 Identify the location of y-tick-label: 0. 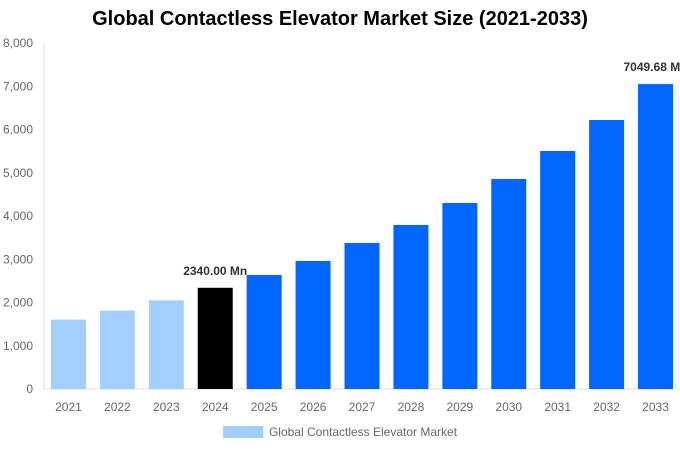
(29, 389).